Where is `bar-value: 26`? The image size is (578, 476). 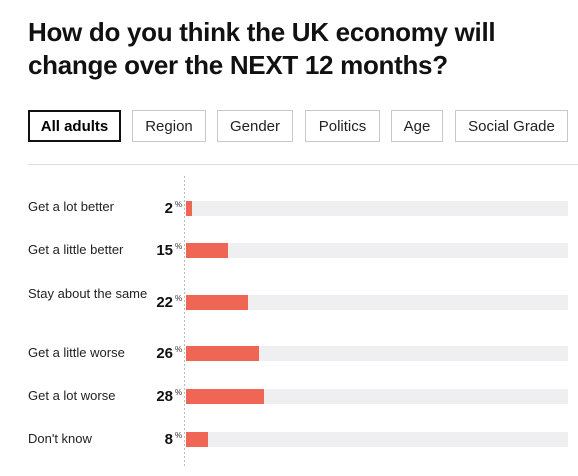
bar-value: 26 is located at coordinates (164, 353).